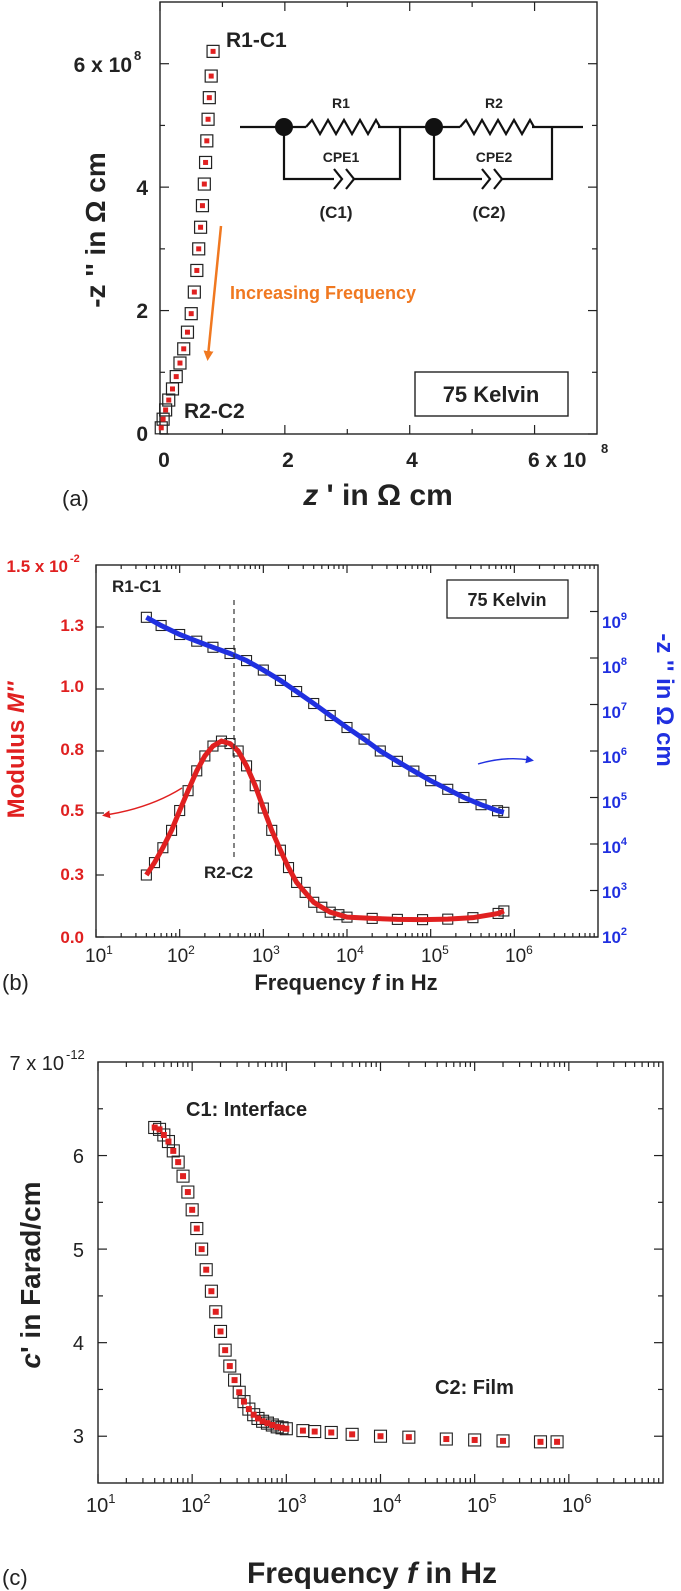 This screenshot has height=1591, width=681. Describe the element at coordinates (614, 711) in the screenshot. I see `y-tick-label: 10⁷` at that location.